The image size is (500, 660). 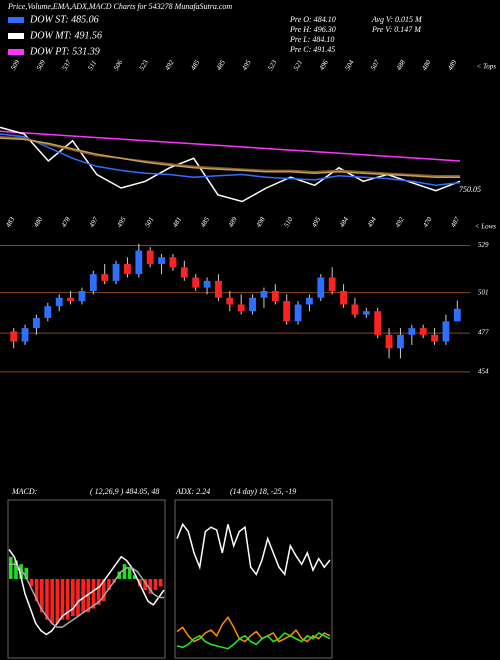 What do you see at coordinates (483, 292) in the screenshot?
I see `y-tick-label: 501` at bounding box center [483, 292].